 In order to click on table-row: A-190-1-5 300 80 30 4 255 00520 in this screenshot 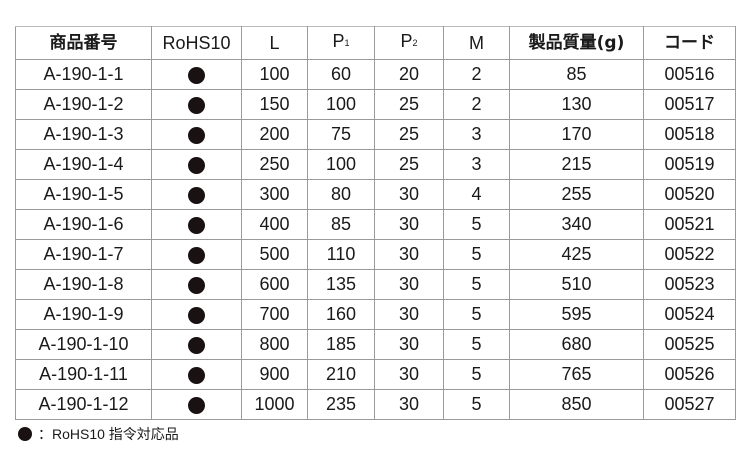, I will do `click(375, 194)`.